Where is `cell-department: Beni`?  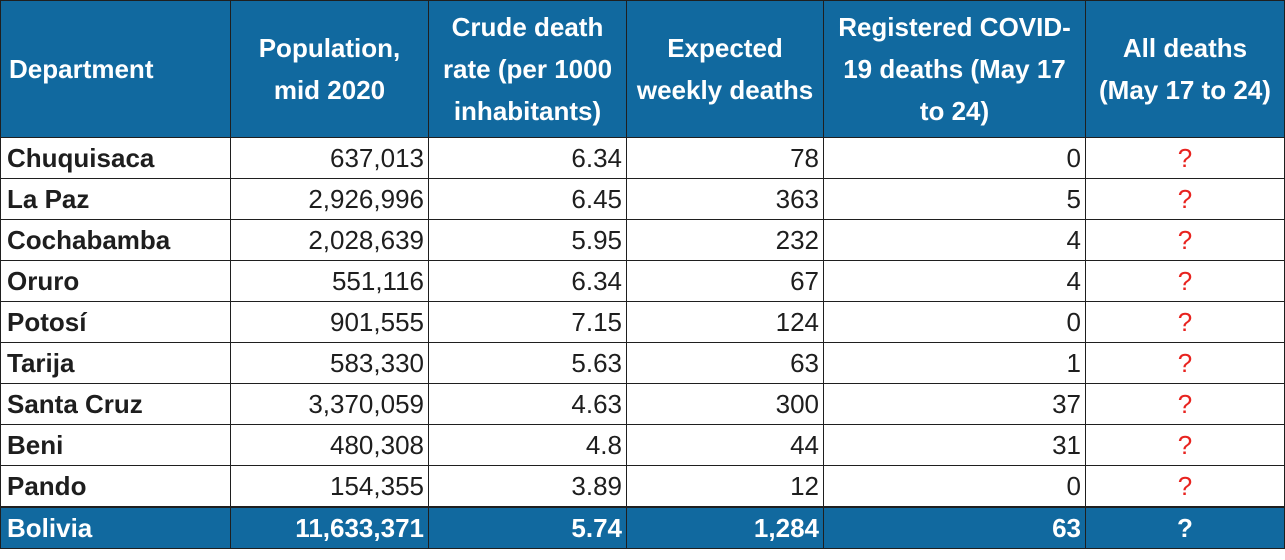
cell-department: Beni is located at coordinates (115, 445).